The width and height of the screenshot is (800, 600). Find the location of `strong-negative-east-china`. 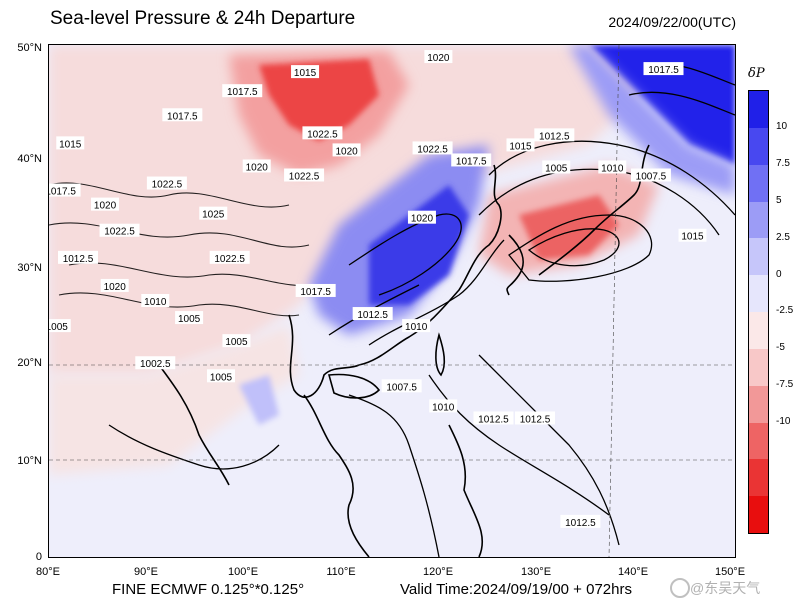

strong-negative-east-china is located at coordinates (419, 245).